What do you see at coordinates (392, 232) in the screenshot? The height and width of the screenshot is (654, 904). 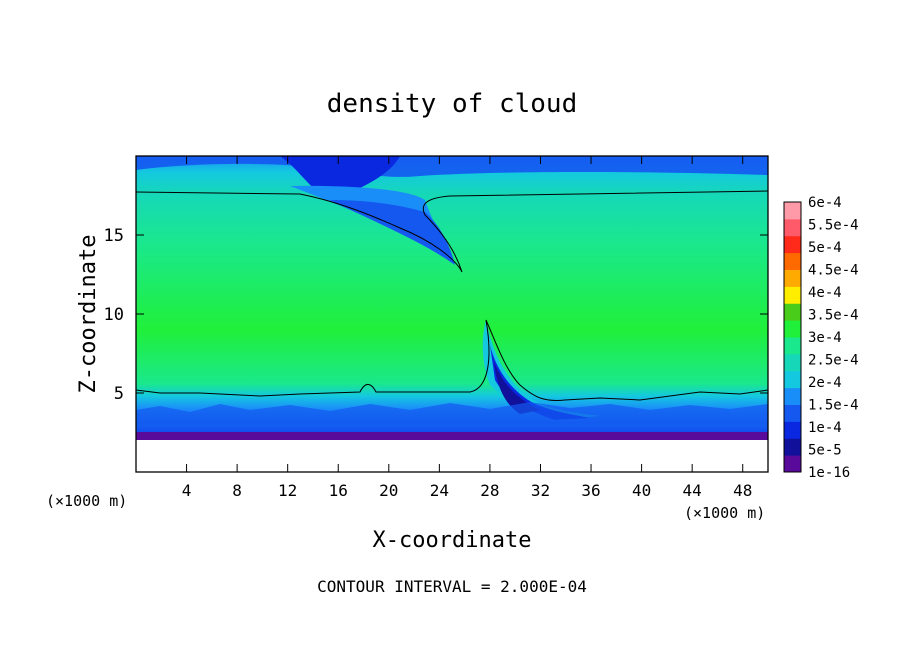 I see `upper-intrusion-core` at bounding box center [392, 232].